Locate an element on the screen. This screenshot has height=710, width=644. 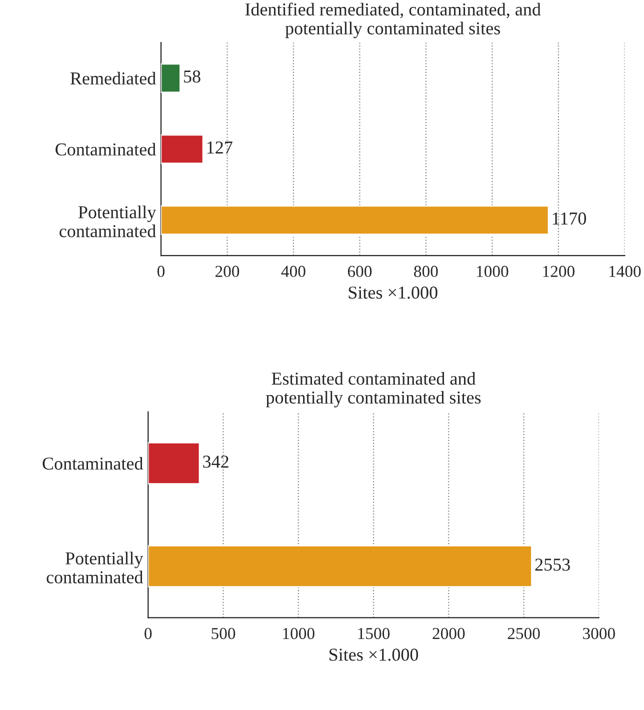
chart-title: Estimated contaminated and potentially contaminated sites is located at coordinates (373, 390).